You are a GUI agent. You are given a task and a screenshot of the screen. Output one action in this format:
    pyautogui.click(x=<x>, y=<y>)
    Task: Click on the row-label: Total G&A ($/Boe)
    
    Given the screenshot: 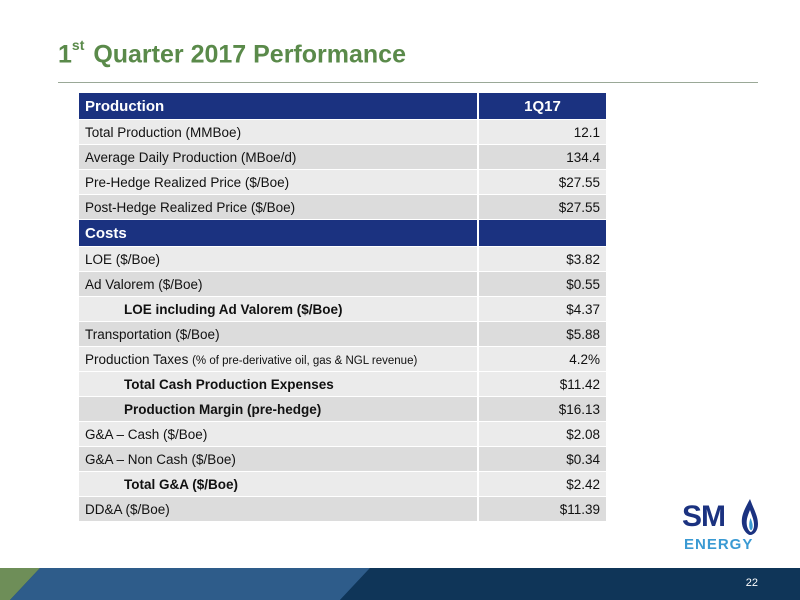 What is the action you would take?
    pyautogui.click(x=279, y=484)
    